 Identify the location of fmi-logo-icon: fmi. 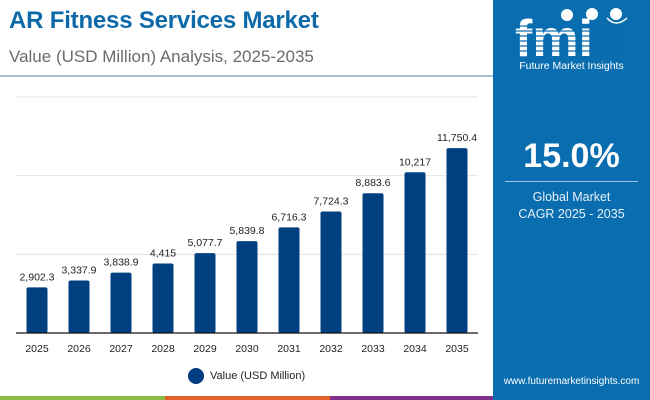
(569, 38).